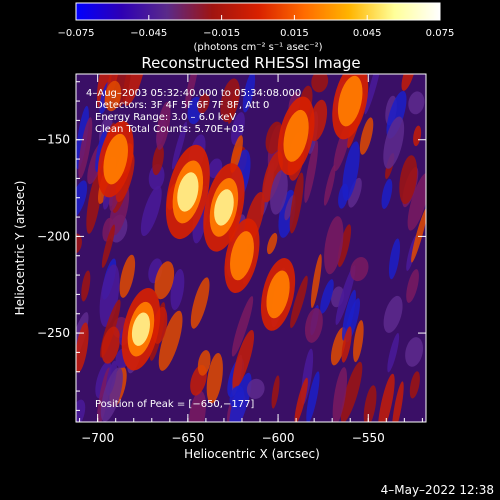  What do you see at coordinates (174, 404) in the screenshot?
I see `peak-position-label: Position of Peak = [−650,−177]` at bounding box center [174, 404].